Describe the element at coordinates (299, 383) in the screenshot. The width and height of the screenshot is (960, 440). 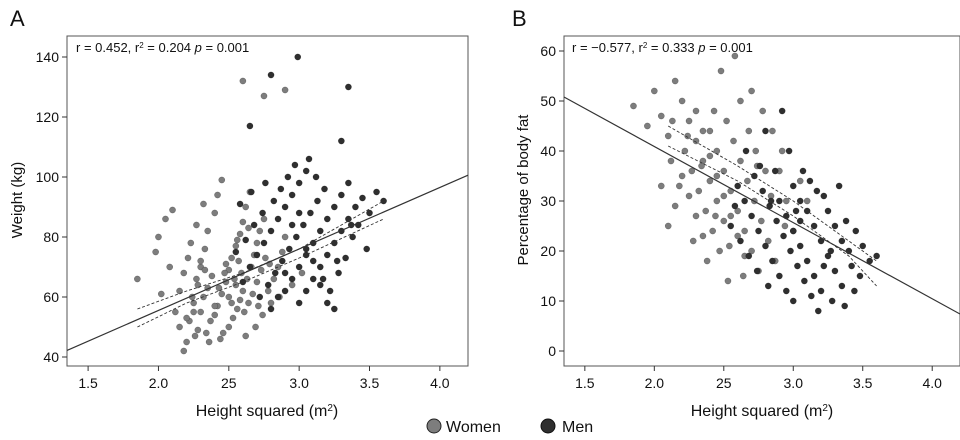
I see `x-tick-label: 3.0` at that location.